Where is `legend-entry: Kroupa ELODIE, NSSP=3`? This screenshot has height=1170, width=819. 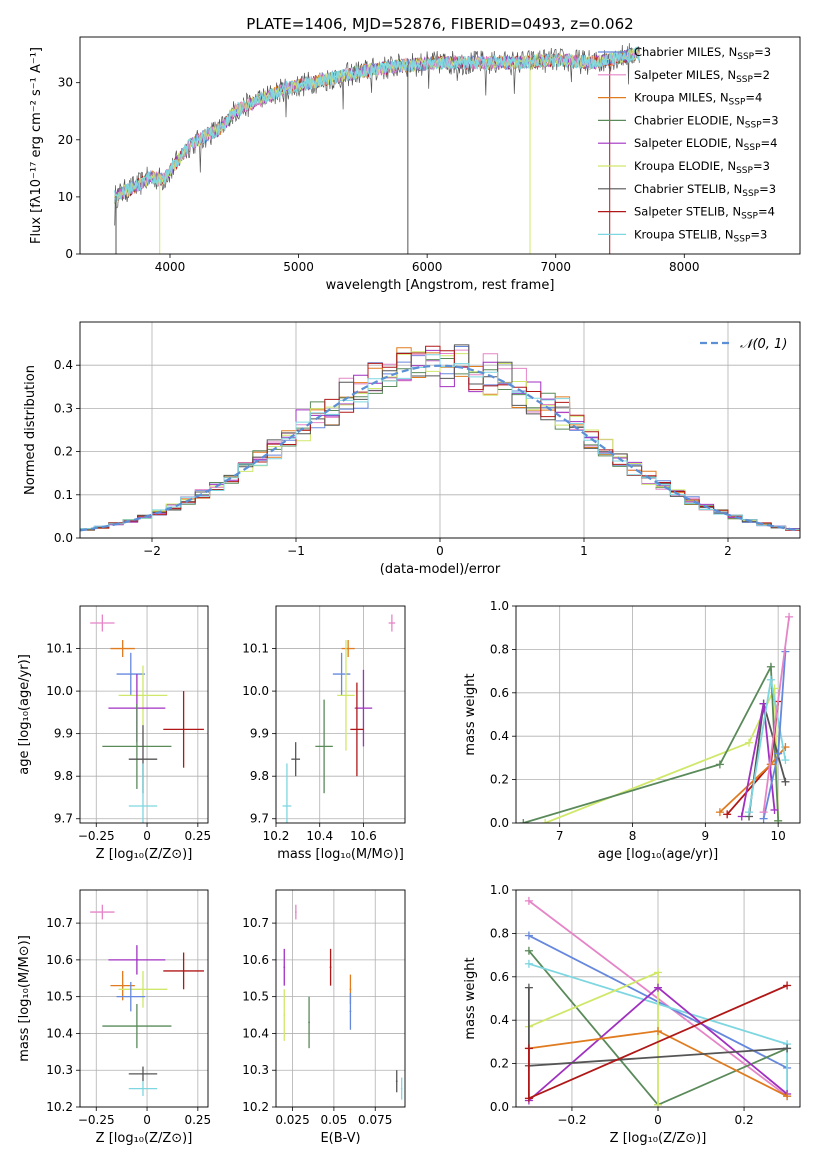 legend-entry: Kroupa ELODIE, NSSP=3 is located at coordinates (702, 167).